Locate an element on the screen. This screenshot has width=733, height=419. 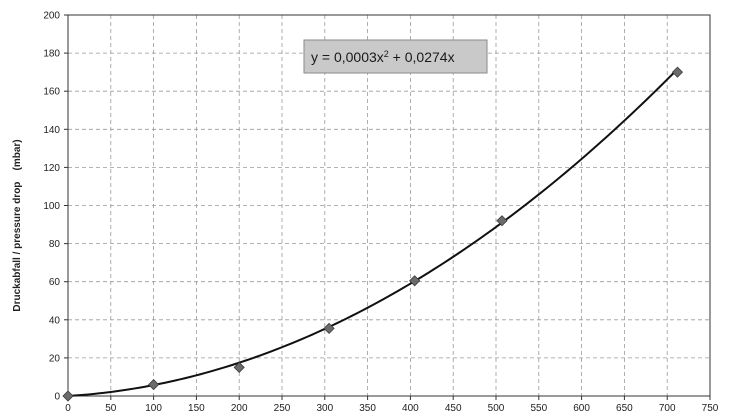
x-tick-label: 200 is located at coordinates (239, 408).